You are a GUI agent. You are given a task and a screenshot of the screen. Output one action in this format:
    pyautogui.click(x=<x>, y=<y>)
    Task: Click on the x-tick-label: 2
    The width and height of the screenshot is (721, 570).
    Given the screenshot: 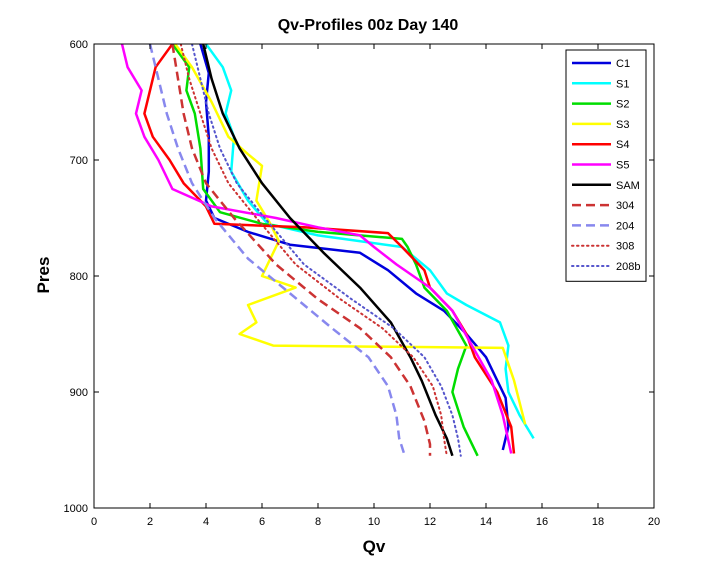 What is the action you would take?
    pyautogui.click(x=150, y=522)
    